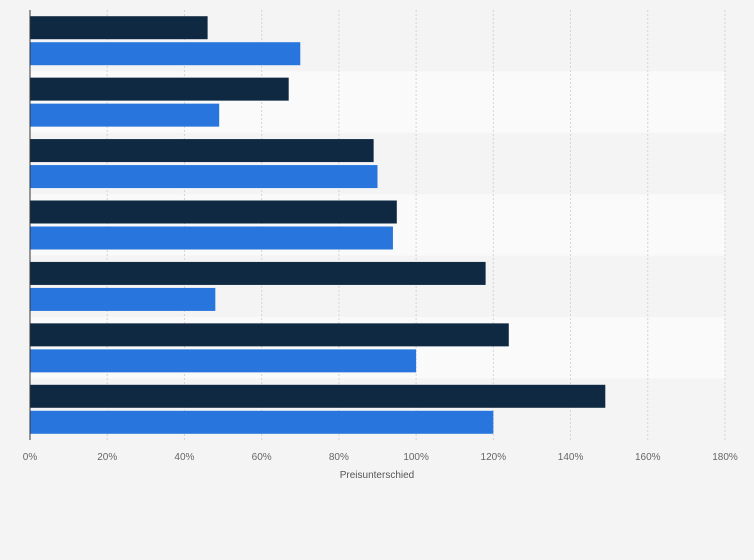  What do you see at coordinates (30, 457) in the screenshot?
I see `x-tick-label: 0%` at bounding box center [30, 457].